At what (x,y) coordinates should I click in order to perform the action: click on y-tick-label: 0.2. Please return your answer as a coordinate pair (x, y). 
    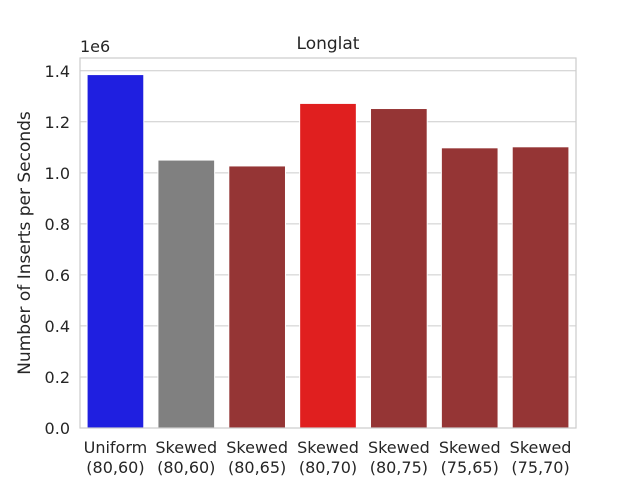
    Looking at the image, I should click on (57, 377).